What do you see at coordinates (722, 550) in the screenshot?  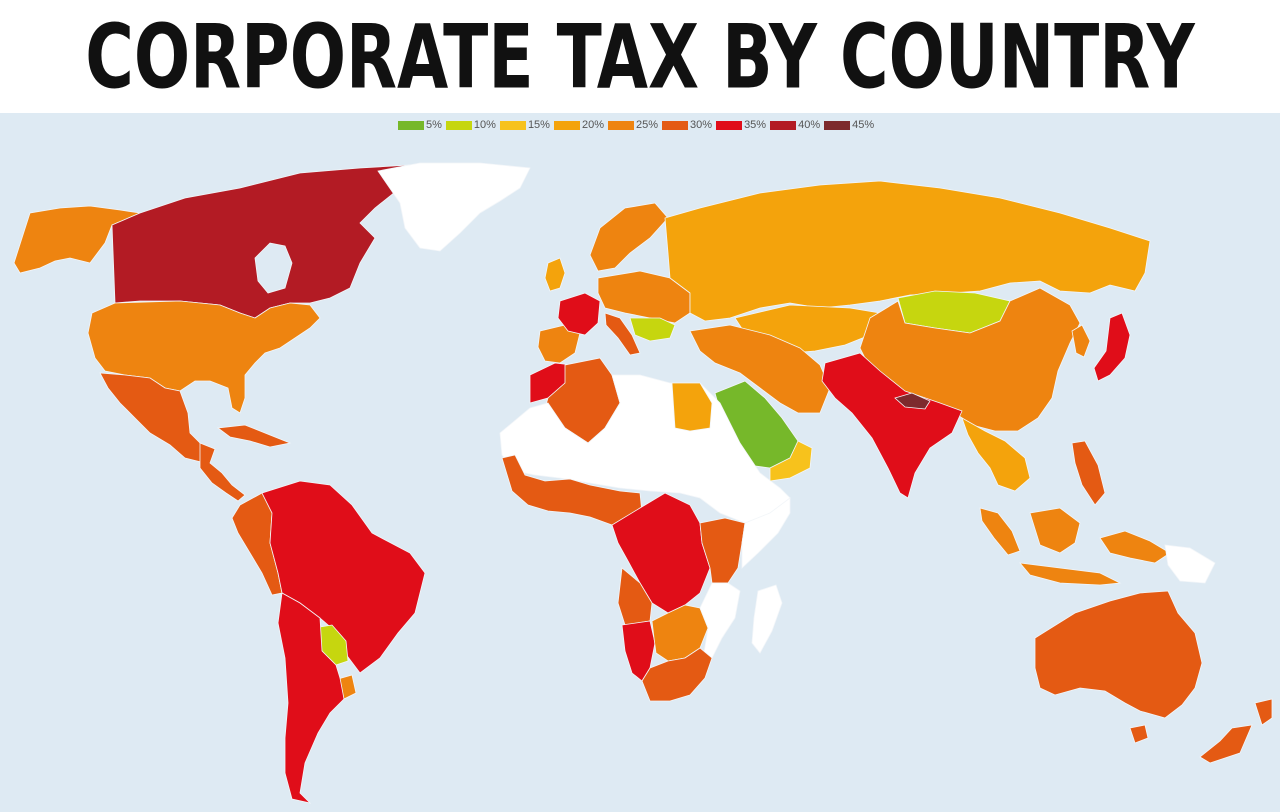 I see `region-east-africa` at bounding box center [722, 550].